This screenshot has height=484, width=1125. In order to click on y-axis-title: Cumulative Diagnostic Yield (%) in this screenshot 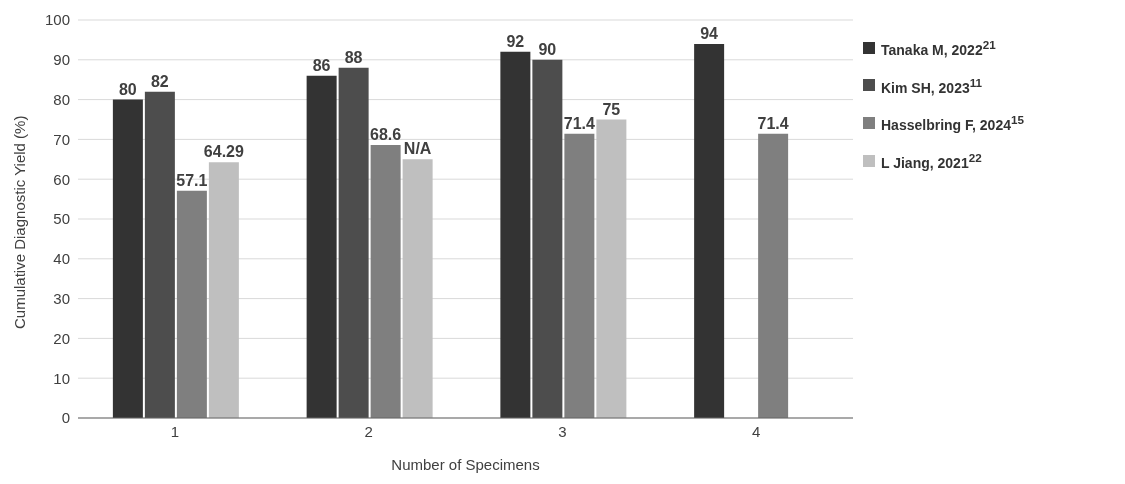, I will do `click(20, 222)`.